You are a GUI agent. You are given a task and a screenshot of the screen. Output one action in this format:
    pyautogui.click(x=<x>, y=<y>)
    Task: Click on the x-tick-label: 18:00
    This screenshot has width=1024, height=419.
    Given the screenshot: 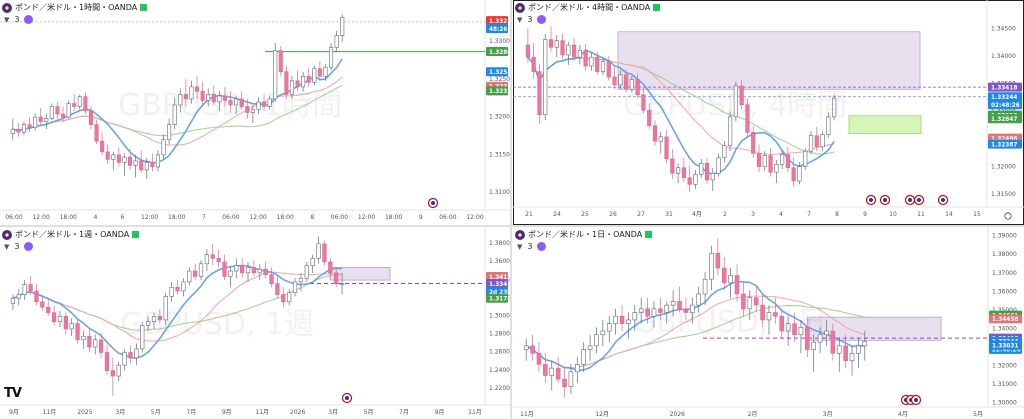 What is the action you would take?
    pyautogui.click(x=285, y=217)
    